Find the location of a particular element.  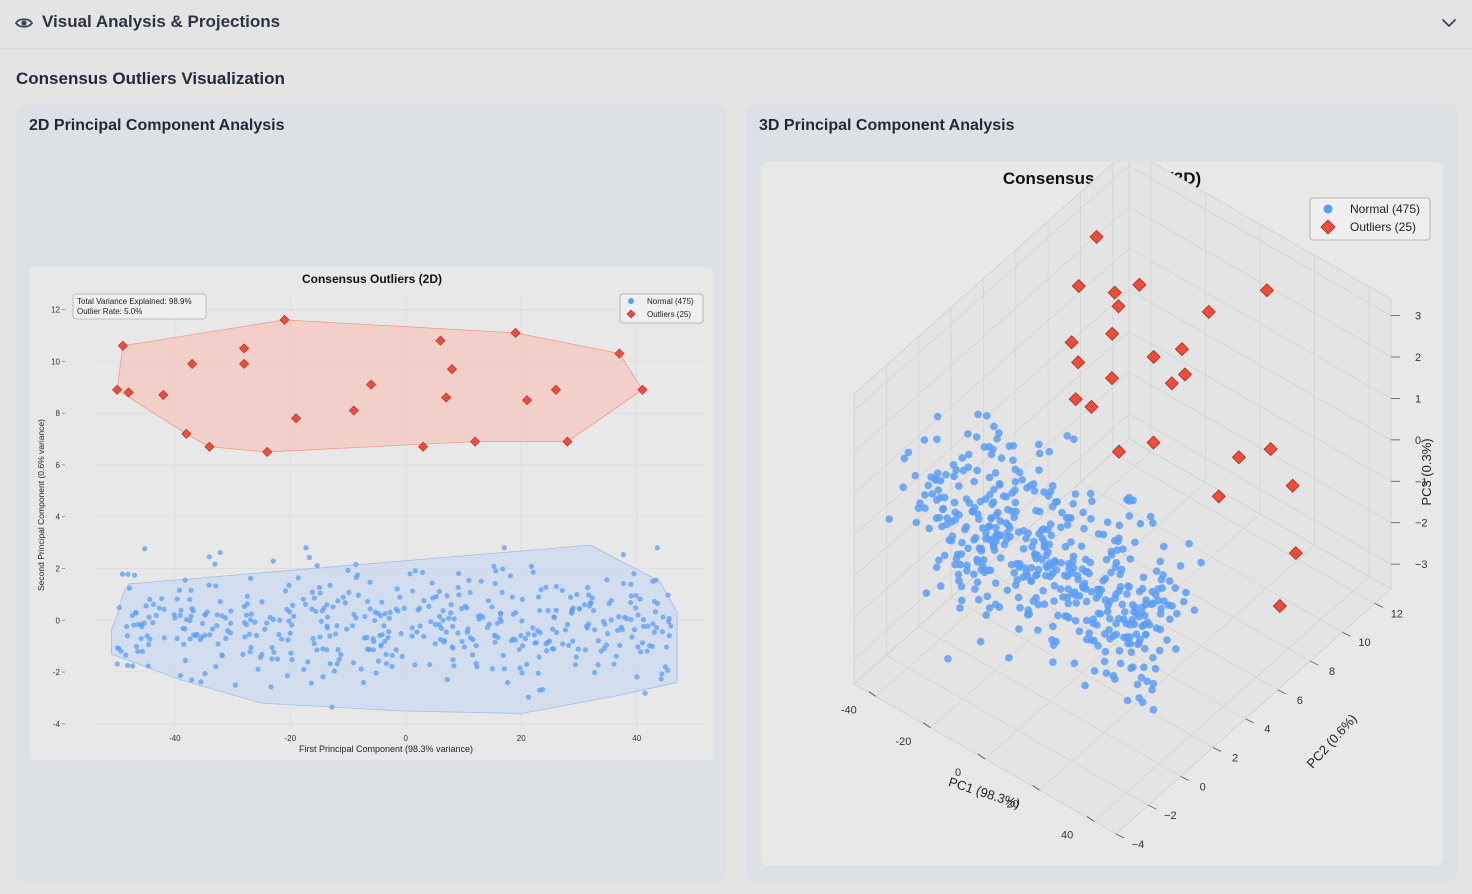

tick-3d-y: 0 is located at coordinates (1203, 787).